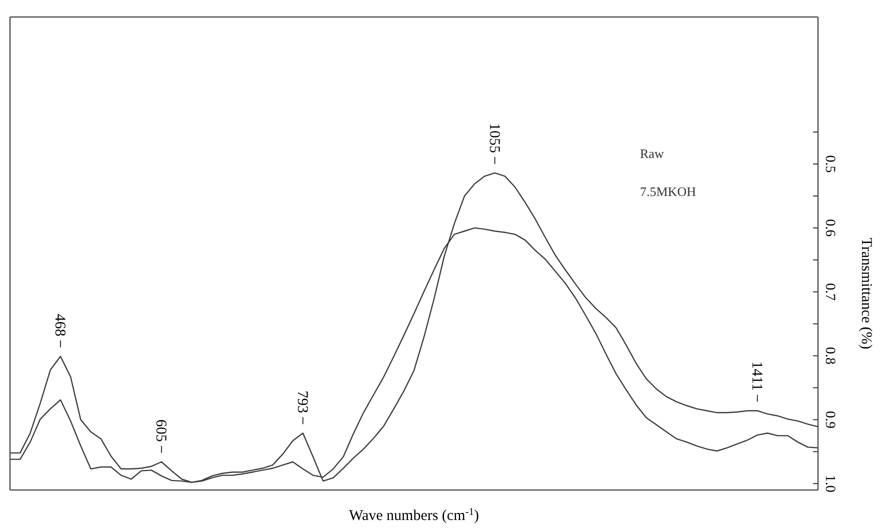 The image size is (882, 528). I want to click on annotation: 7.5MKOH, so click(668, 191).